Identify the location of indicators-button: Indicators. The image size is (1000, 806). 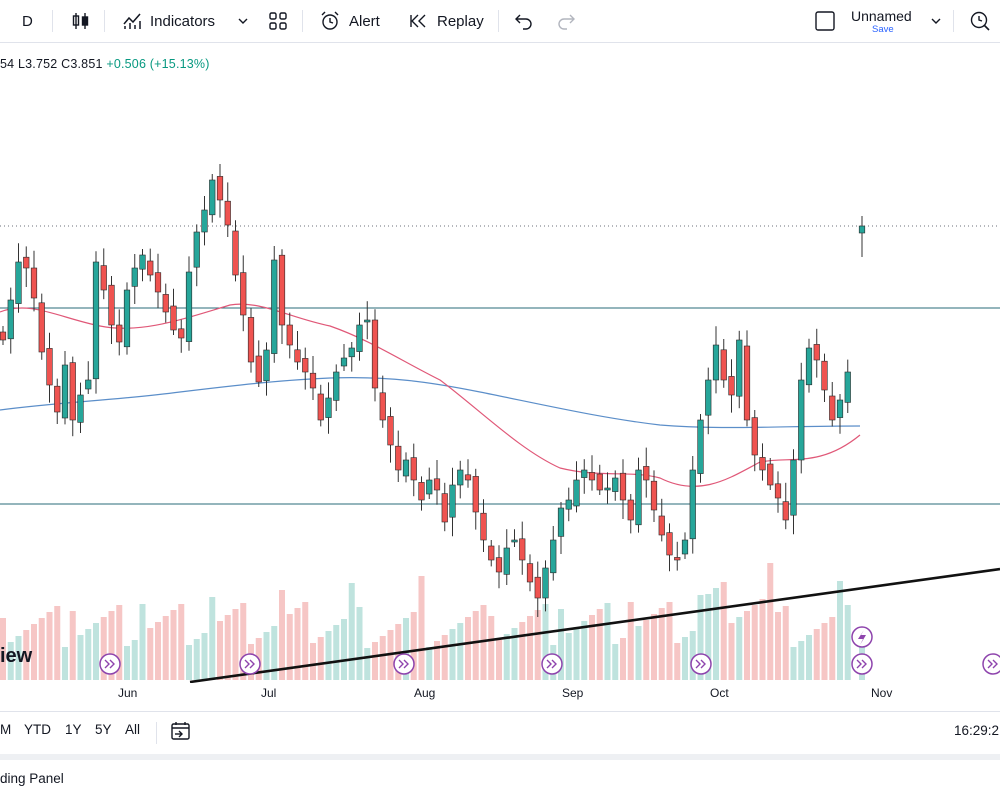
(168, 21).